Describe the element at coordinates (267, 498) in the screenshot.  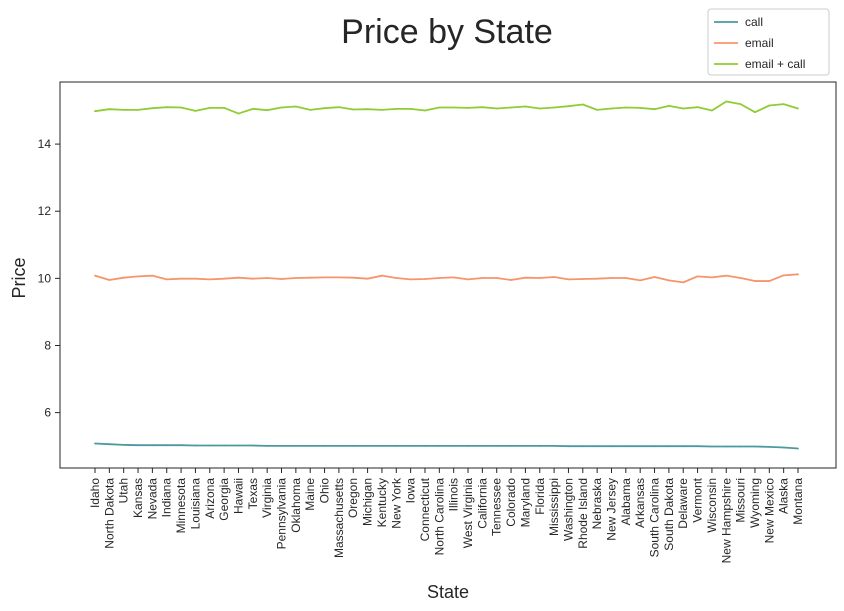
I see `x-tick-label: Virginia` at that location.